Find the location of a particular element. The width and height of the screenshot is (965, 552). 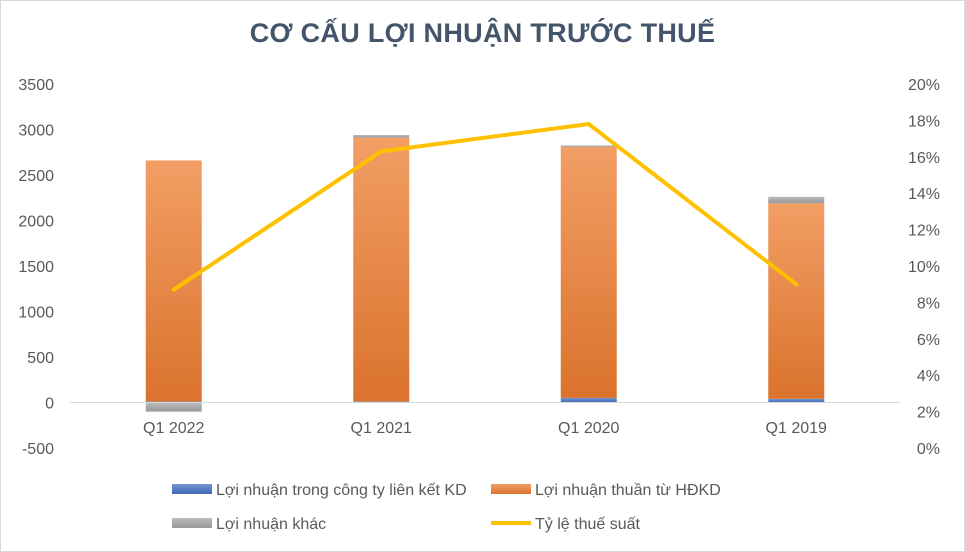

left-tick-label: 1500 is located at coordinates (36, 267).